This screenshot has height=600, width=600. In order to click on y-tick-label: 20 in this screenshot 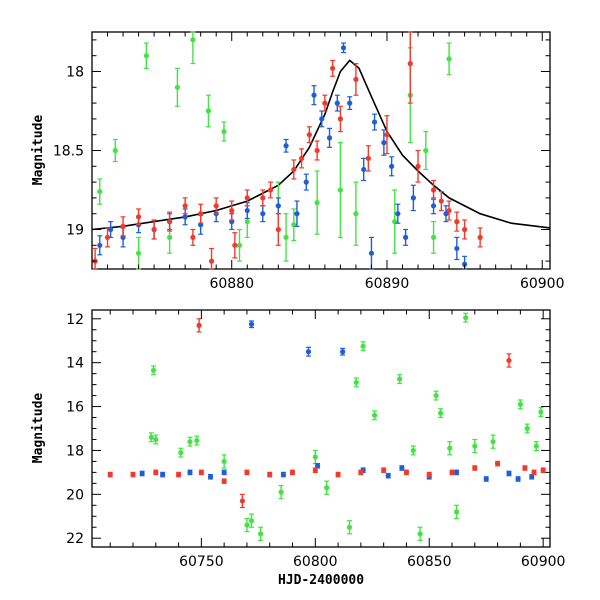, I will do `click(75, 495)`.